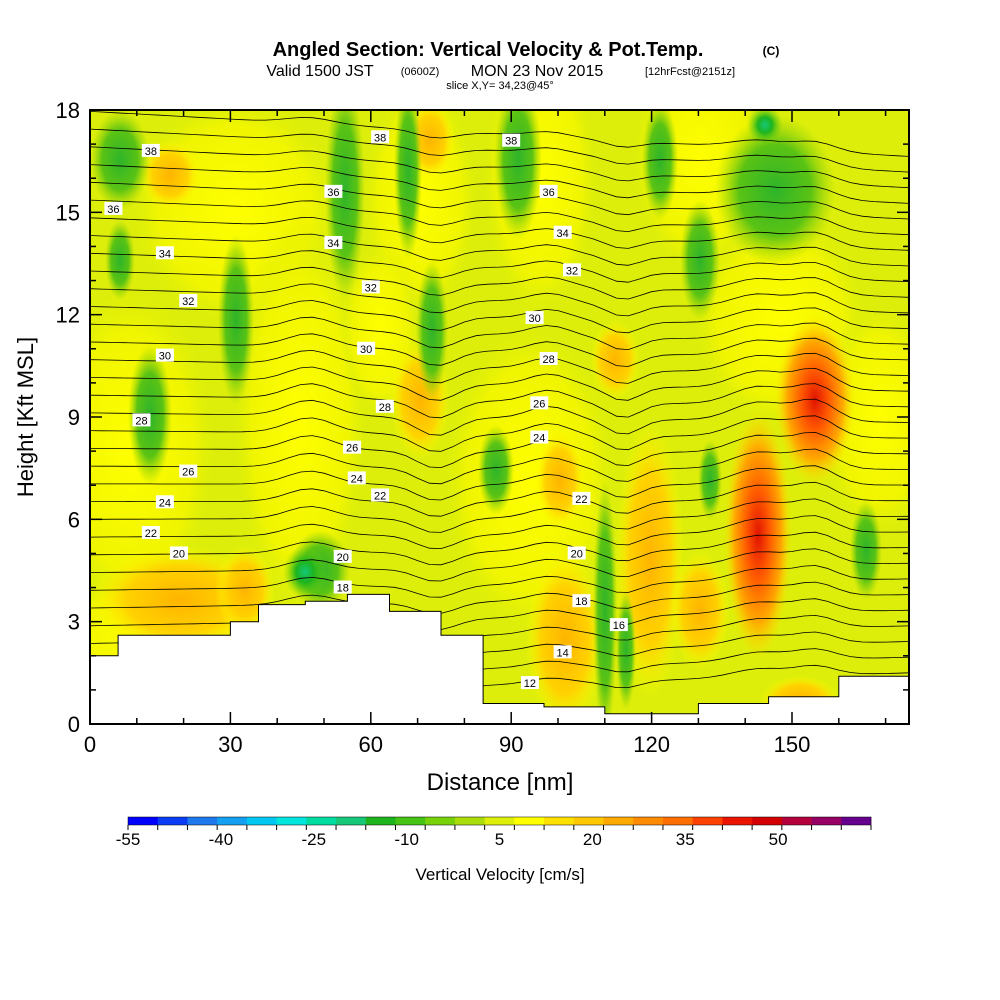 This screenshot has height=1000, width=1000. I want to click on contour-label: 32, so click(188, 302).